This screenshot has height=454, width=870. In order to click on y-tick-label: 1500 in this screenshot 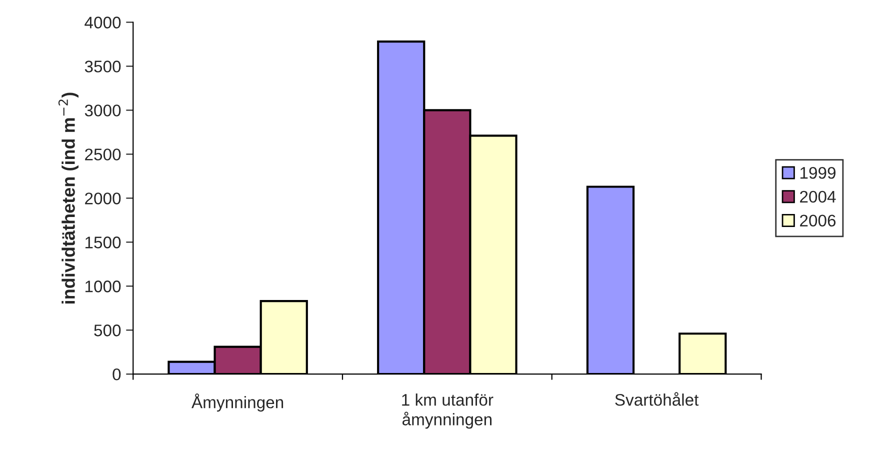, I will do `click(103, 242)`.